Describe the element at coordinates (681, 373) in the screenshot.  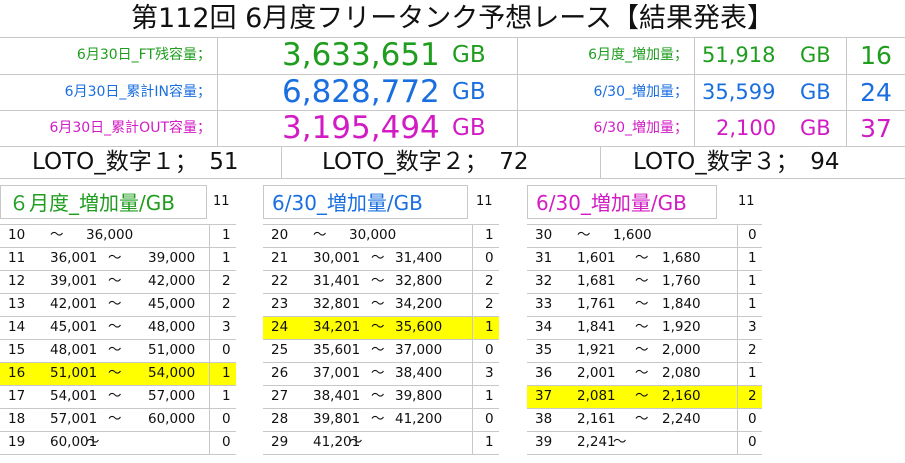
I see `table-cell-to: 2,080` at that location.